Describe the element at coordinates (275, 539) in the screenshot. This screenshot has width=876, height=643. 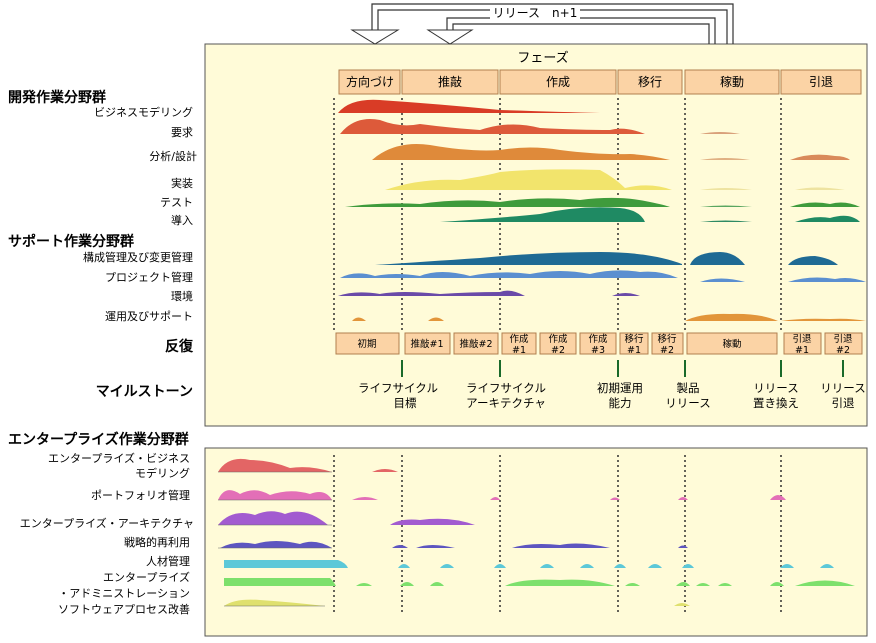
I see `hump-baselines` at that location.